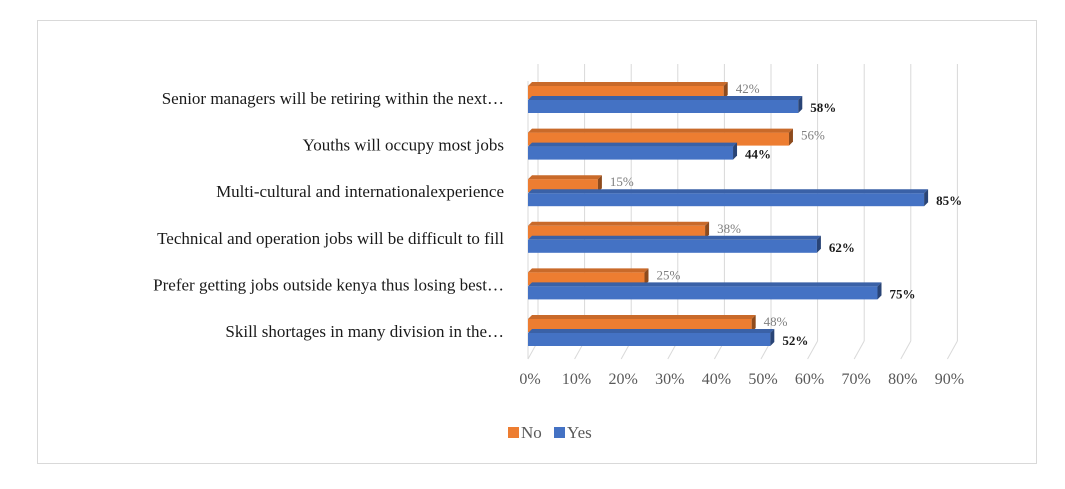 This screenshot has height=489, width=1065. I want to click on x-tick-label: 70%, so click(856, 379).